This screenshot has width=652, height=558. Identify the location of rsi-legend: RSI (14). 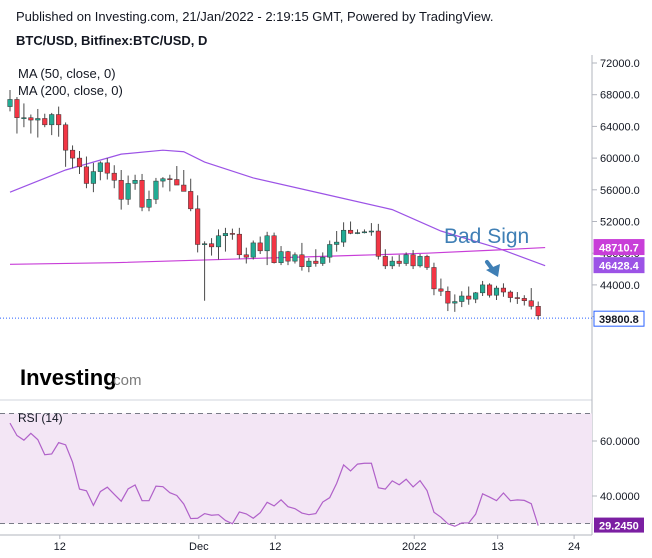
(40, 418).